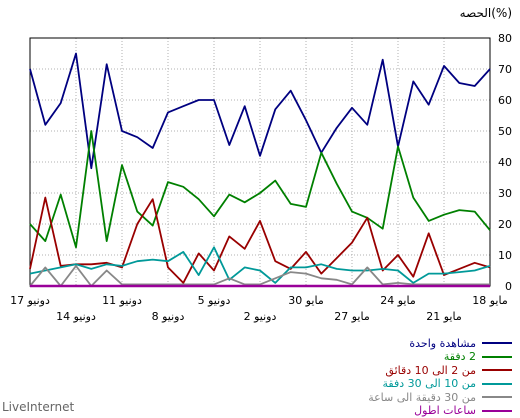  What do you see at coordinates (505, 193) in the screenshot?
I see `y-tick-label: 30` at bounding box center [505, 193].